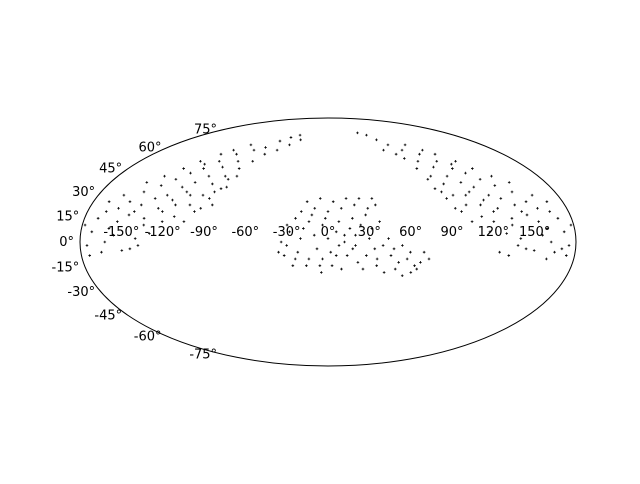 The image size is (640, 484). What do you see at coordinates (83, 192) in the screenshot?
I see `y-tick-label: 30°` at bounding box center [83, 192].